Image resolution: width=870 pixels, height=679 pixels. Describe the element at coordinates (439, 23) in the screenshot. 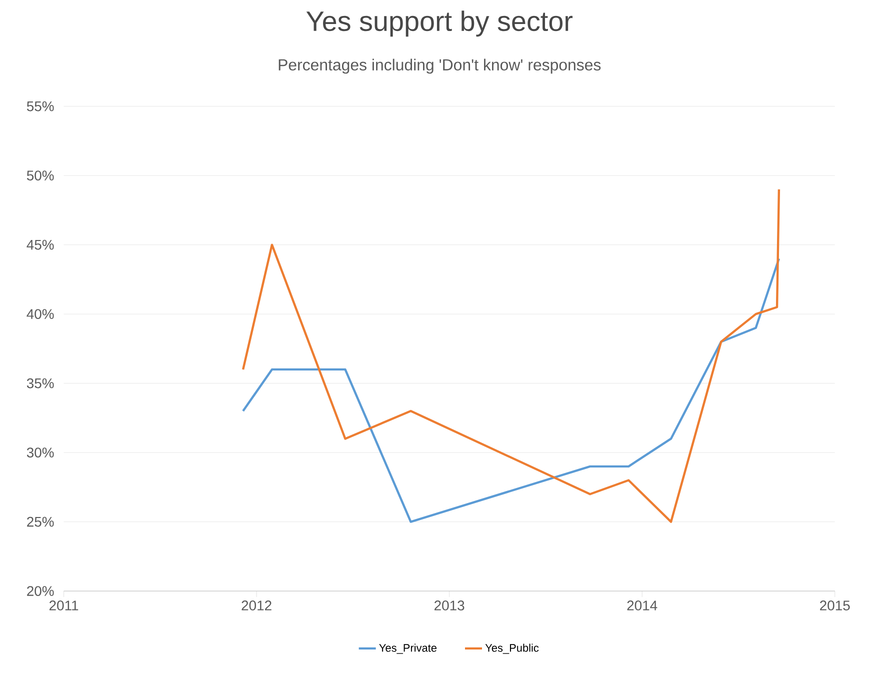

I see `chart-title: Yes support by sector` at that location.